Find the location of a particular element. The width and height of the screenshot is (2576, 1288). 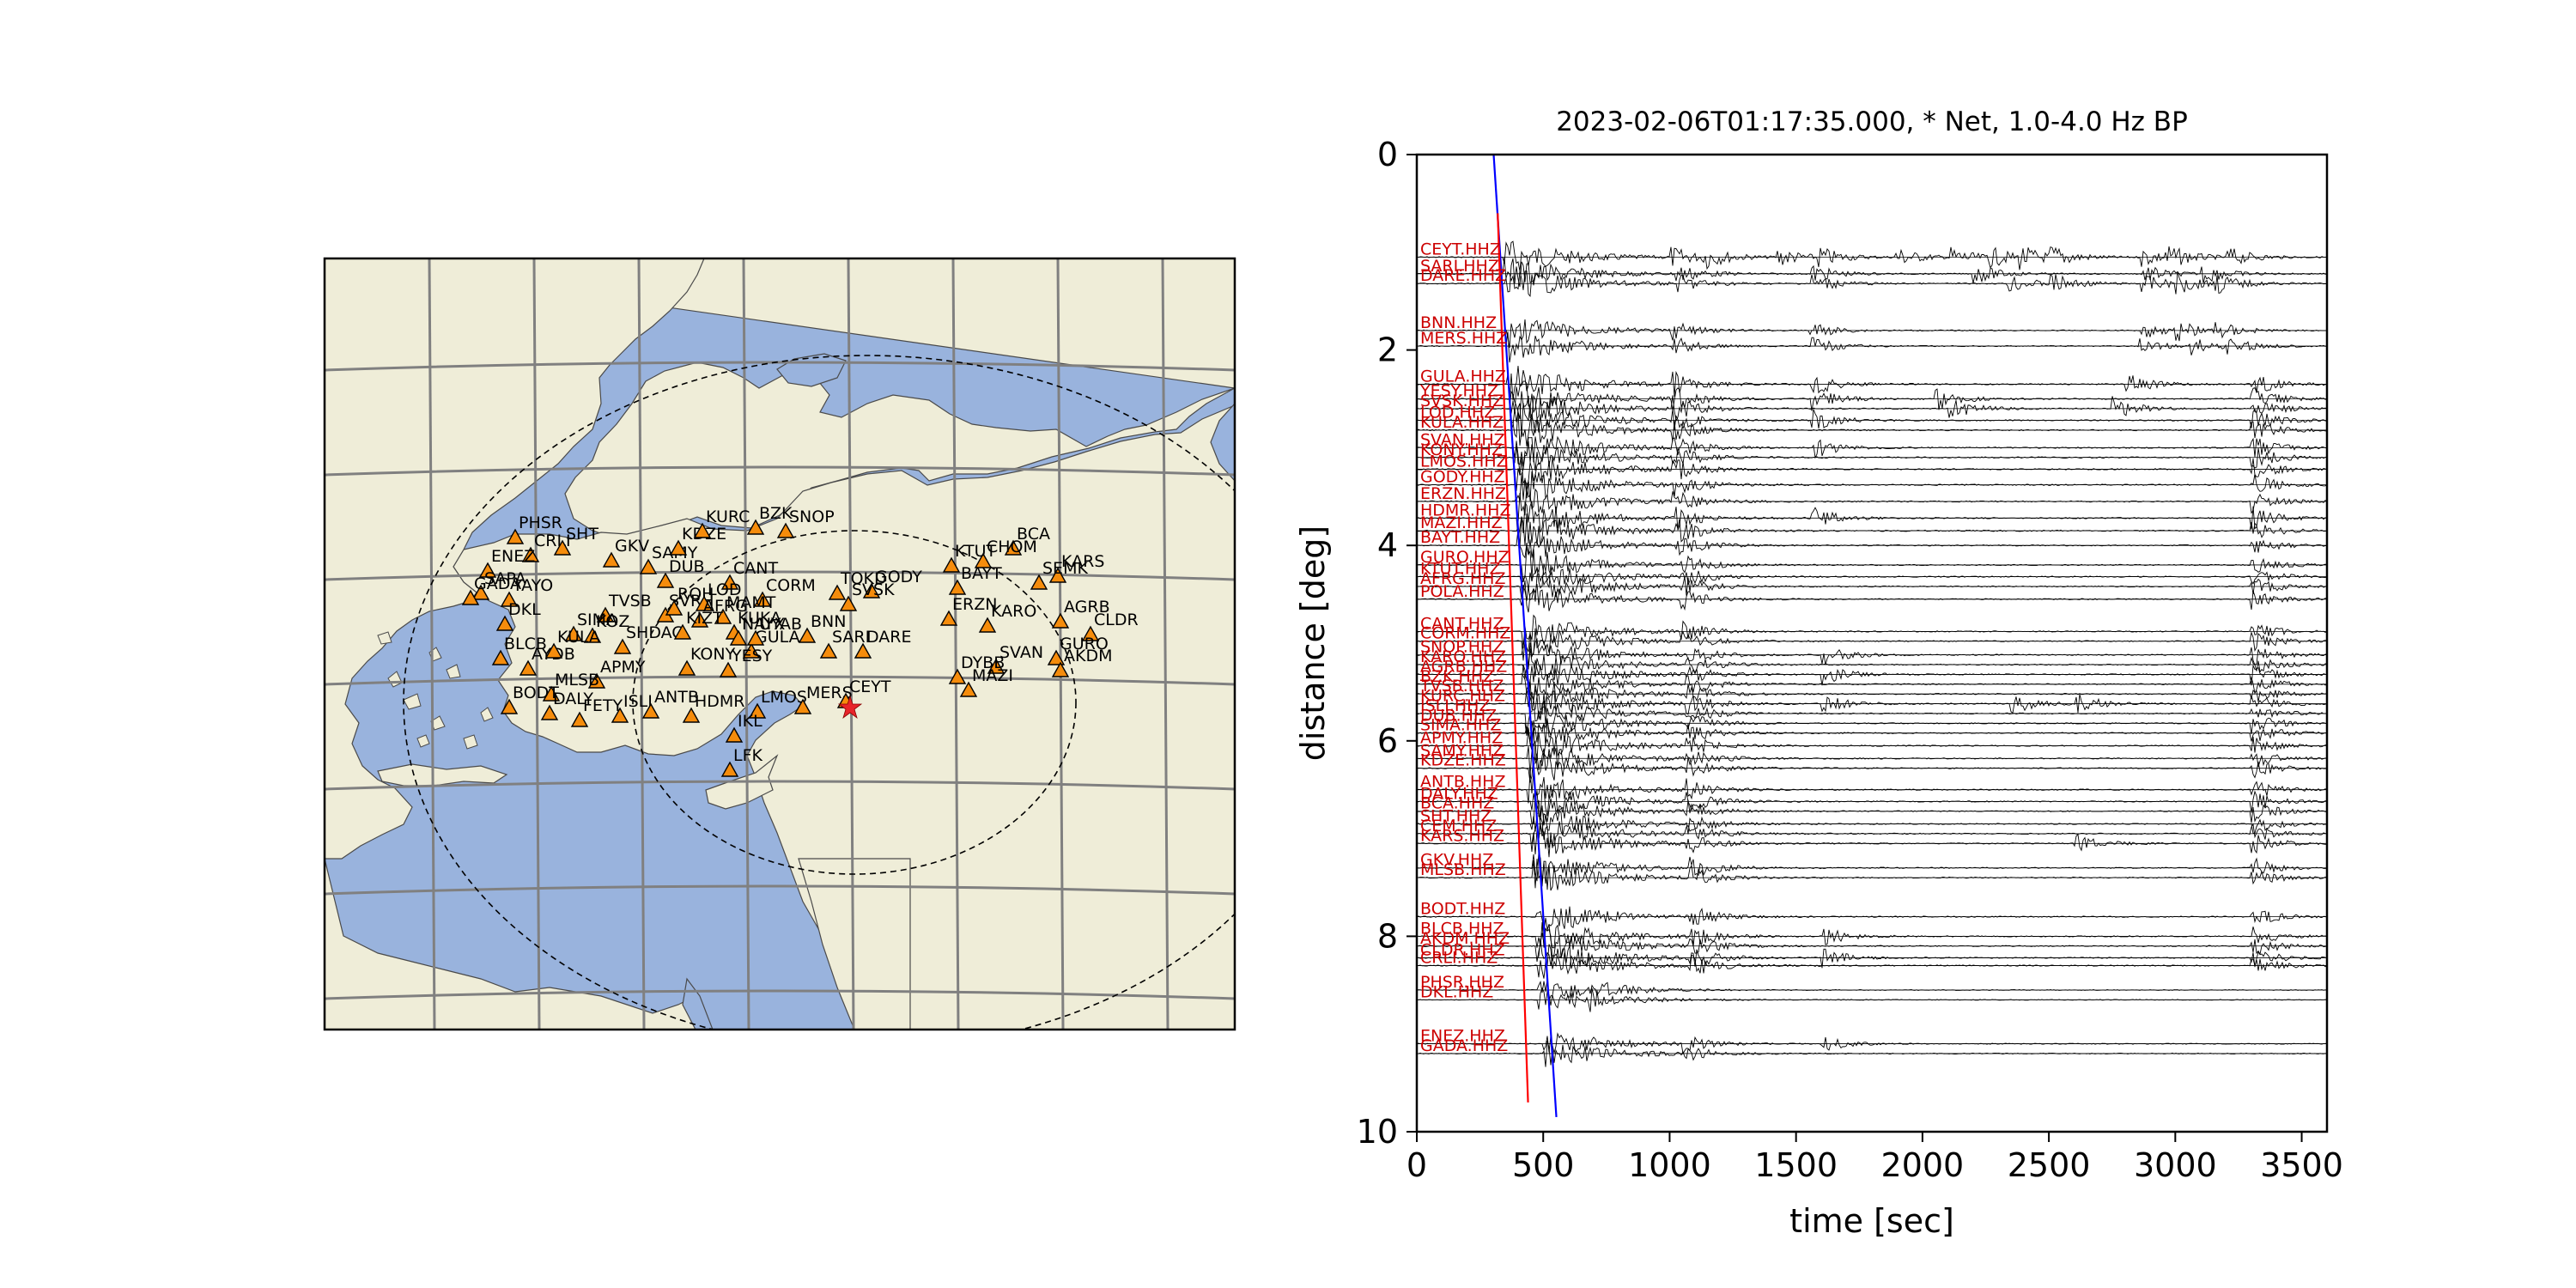

trace-label: KURC.HHZ is located at coordinates (1462, 696).